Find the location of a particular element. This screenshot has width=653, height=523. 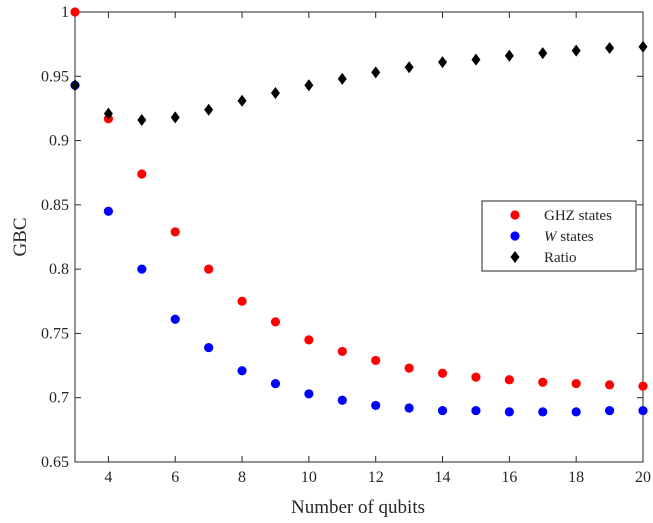

y-tick-label: 0.95 is located at coordinates (55, 76).